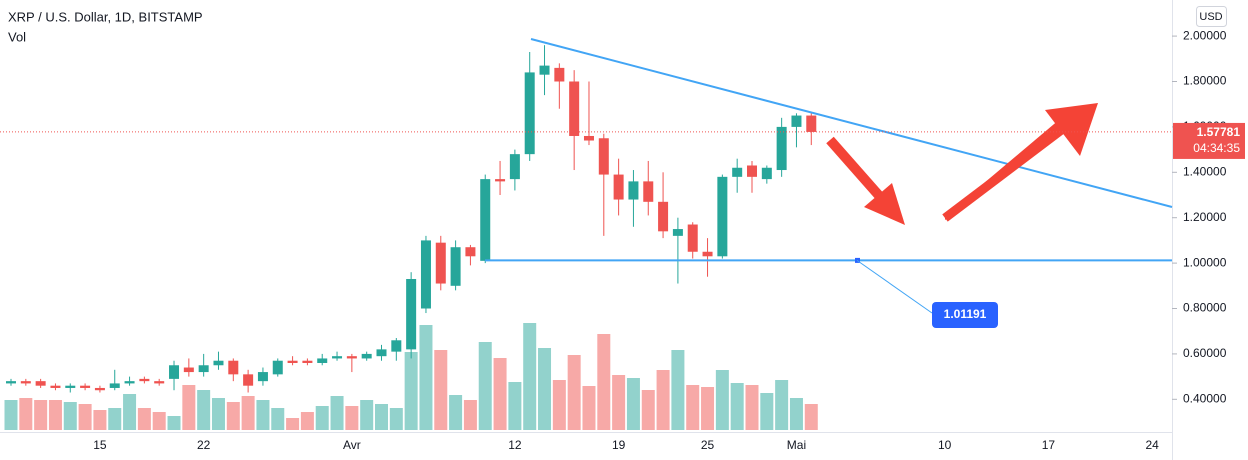 The image size is (1248, 460). Describe the element at coordinates (1020, 162) in the screenshot. I see `arrow-up` at that location.